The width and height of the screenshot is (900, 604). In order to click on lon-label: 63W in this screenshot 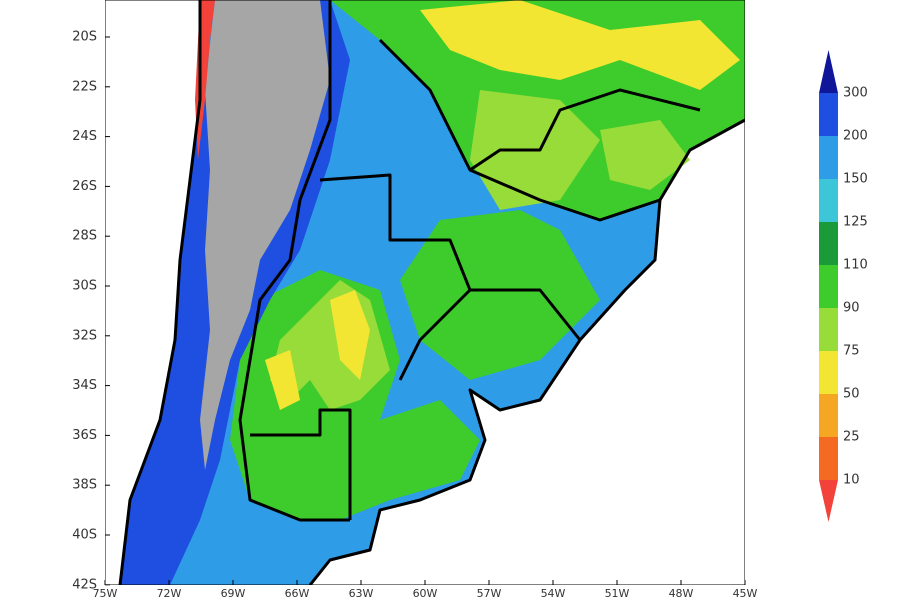, I will do `click(361, 593)`.